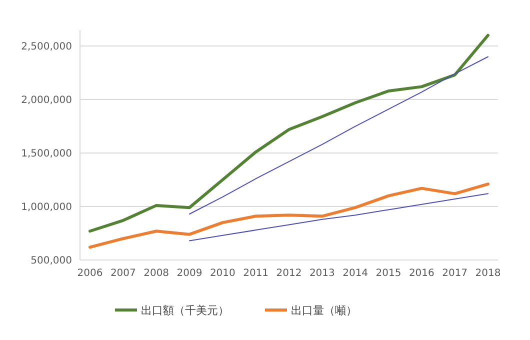  I want to click on legend-label: 出口額（千美元）, so click(185, 310).